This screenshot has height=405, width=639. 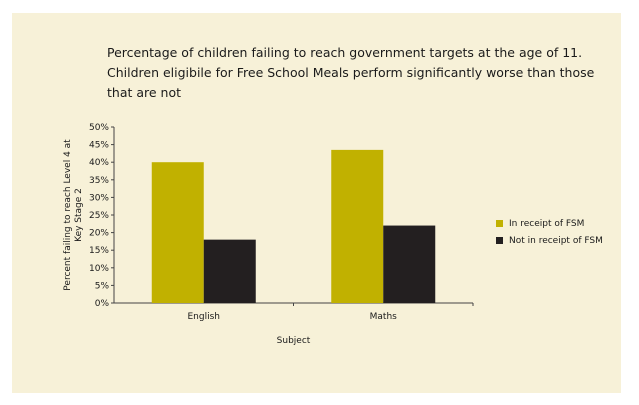 I want to click on x-axis-title: Subject, so click(x=294, y=341).